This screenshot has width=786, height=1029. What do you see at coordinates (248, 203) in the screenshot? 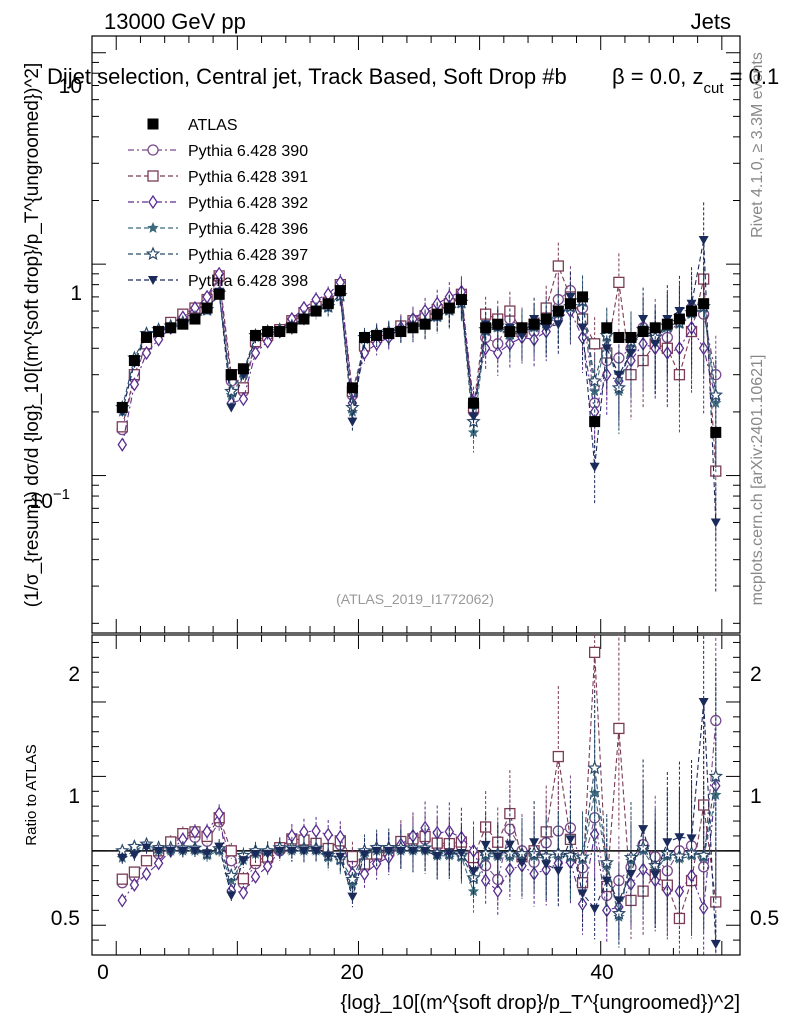
I see `legend-label-pythia-6-428-392: Pythia 6.428 392` at bounding box center [248, 203].